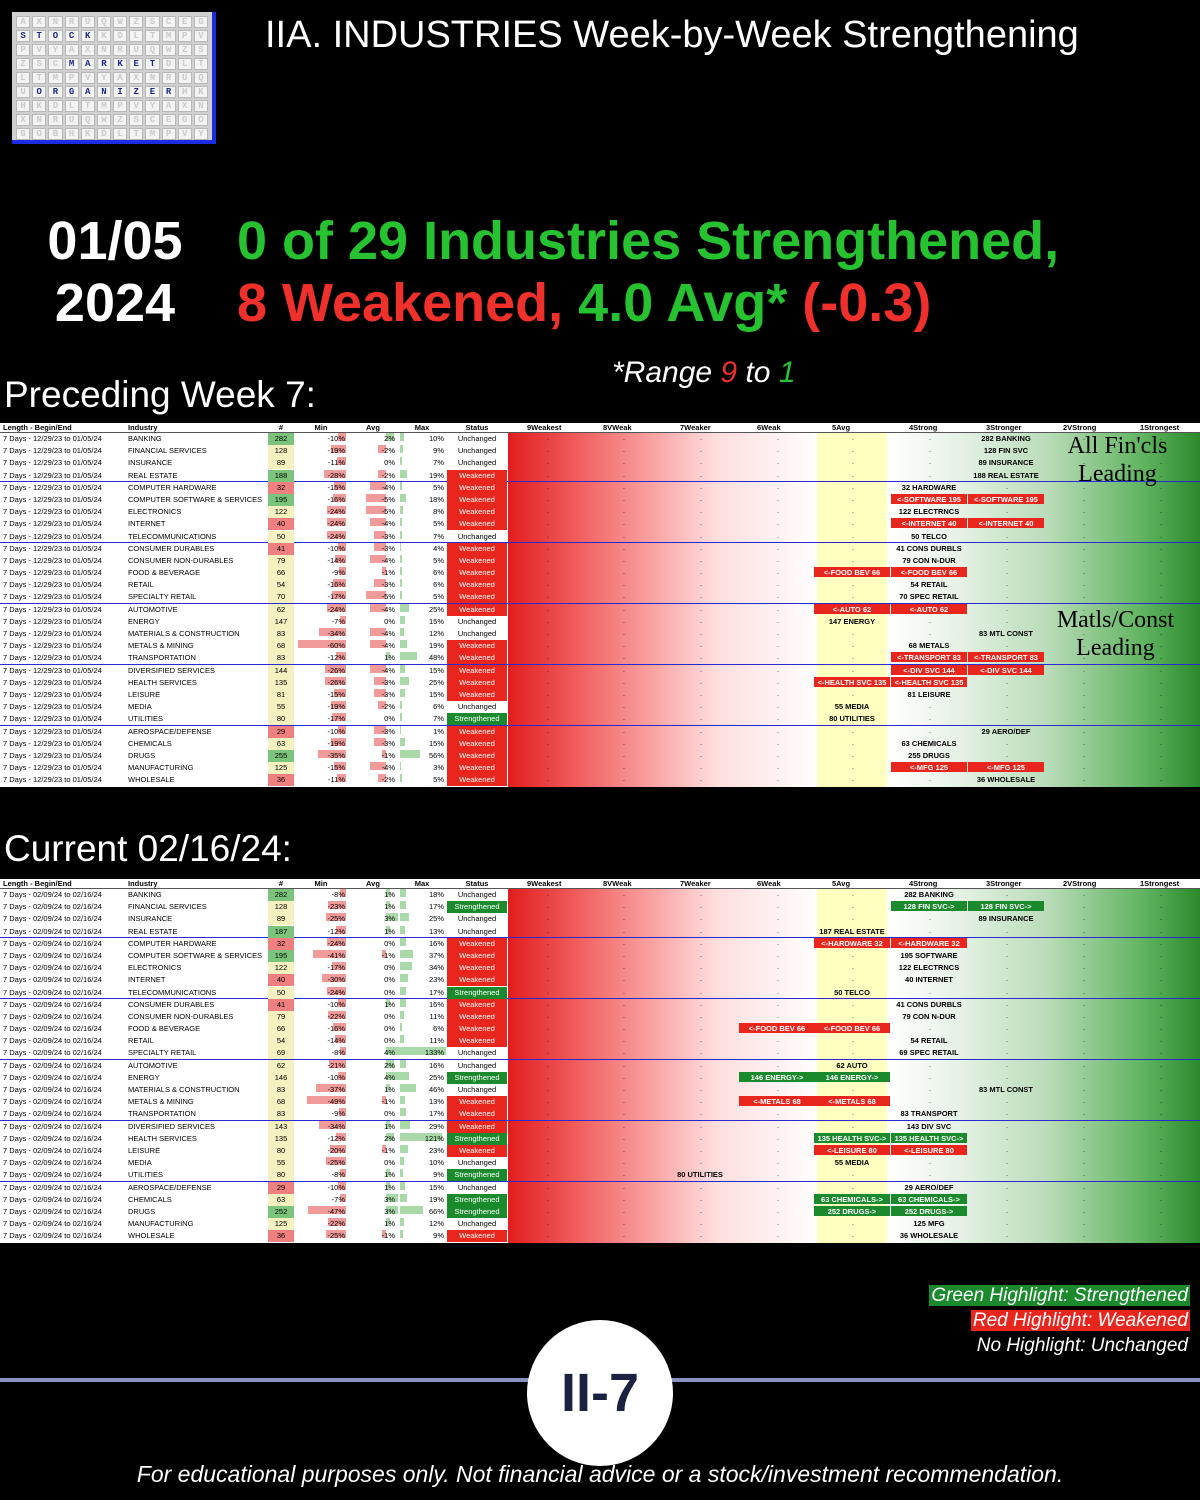  I want to click on logo-cell: P, so click(168, 134).